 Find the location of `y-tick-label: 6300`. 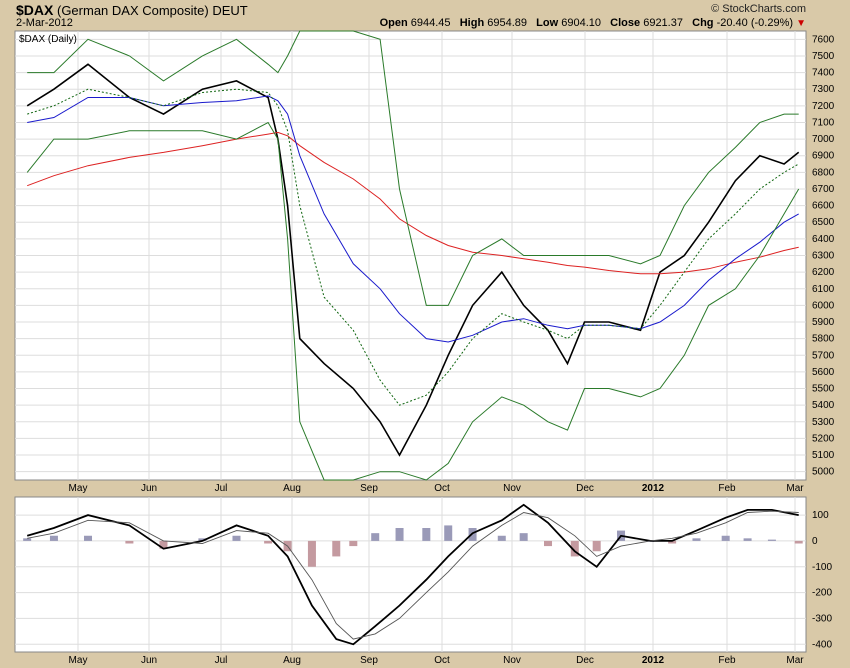

y-tick-label: 6300 is located at coordinates (823, 256).